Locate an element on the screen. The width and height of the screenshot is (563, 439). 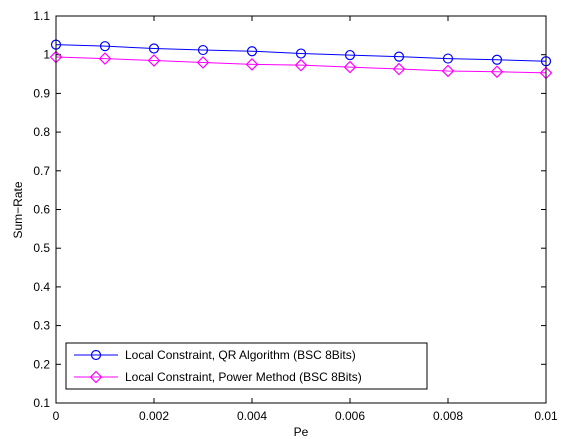
y-tick-label: 0.6 is located at coordinates (41, 210).